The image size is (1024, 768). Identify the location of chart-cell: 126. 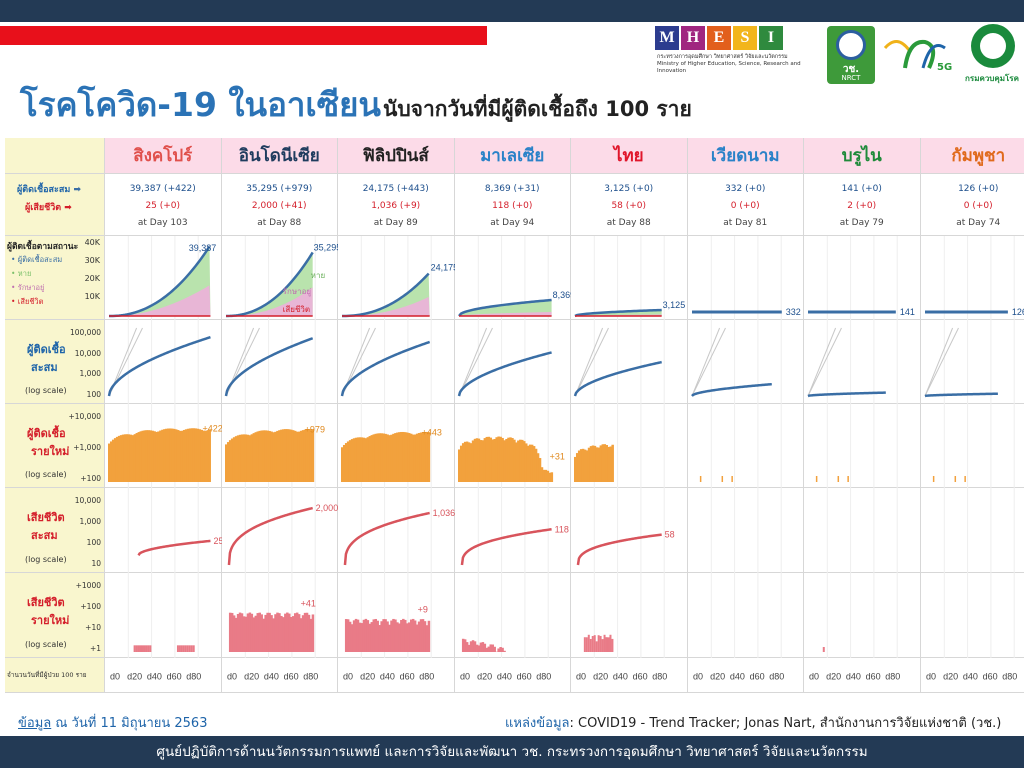
(972, 278).